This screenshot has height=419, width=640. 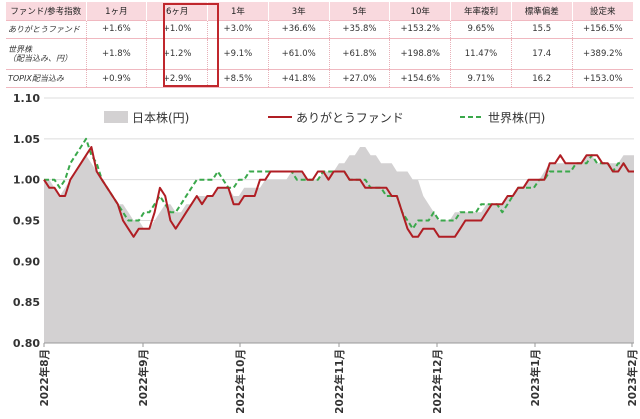 I want to click on table-cell: +8.5%, so click(x=238, y=78).